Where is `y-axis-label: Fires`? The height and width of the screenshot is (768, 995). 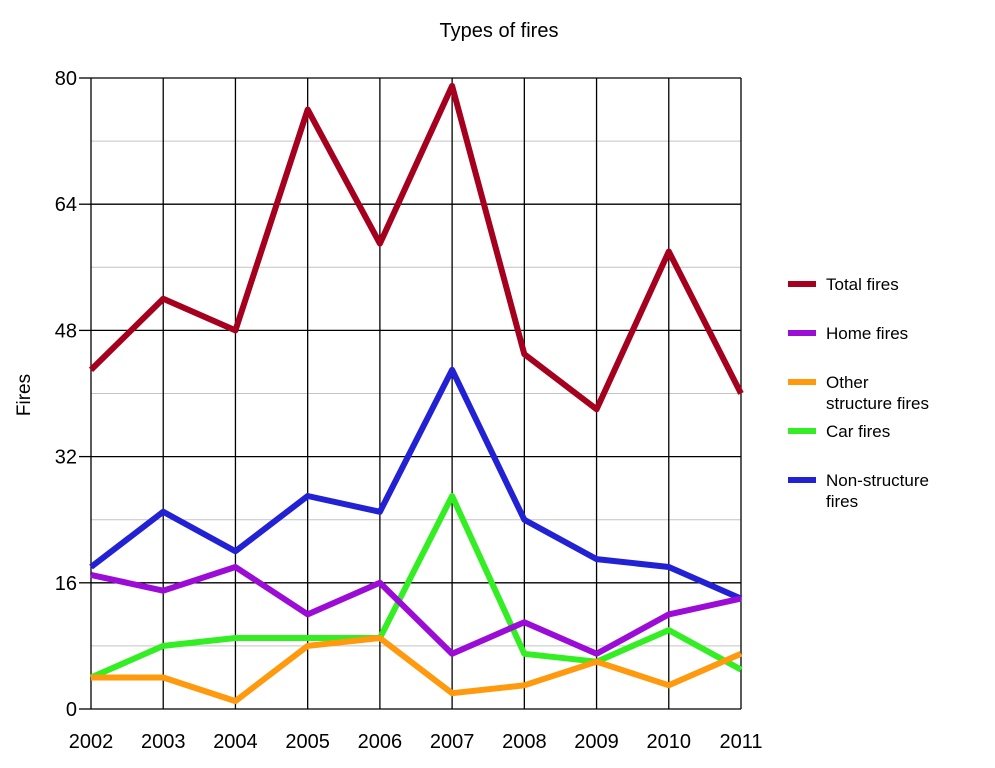
y-axis-label: Fires is located at coordinates (24, 395).